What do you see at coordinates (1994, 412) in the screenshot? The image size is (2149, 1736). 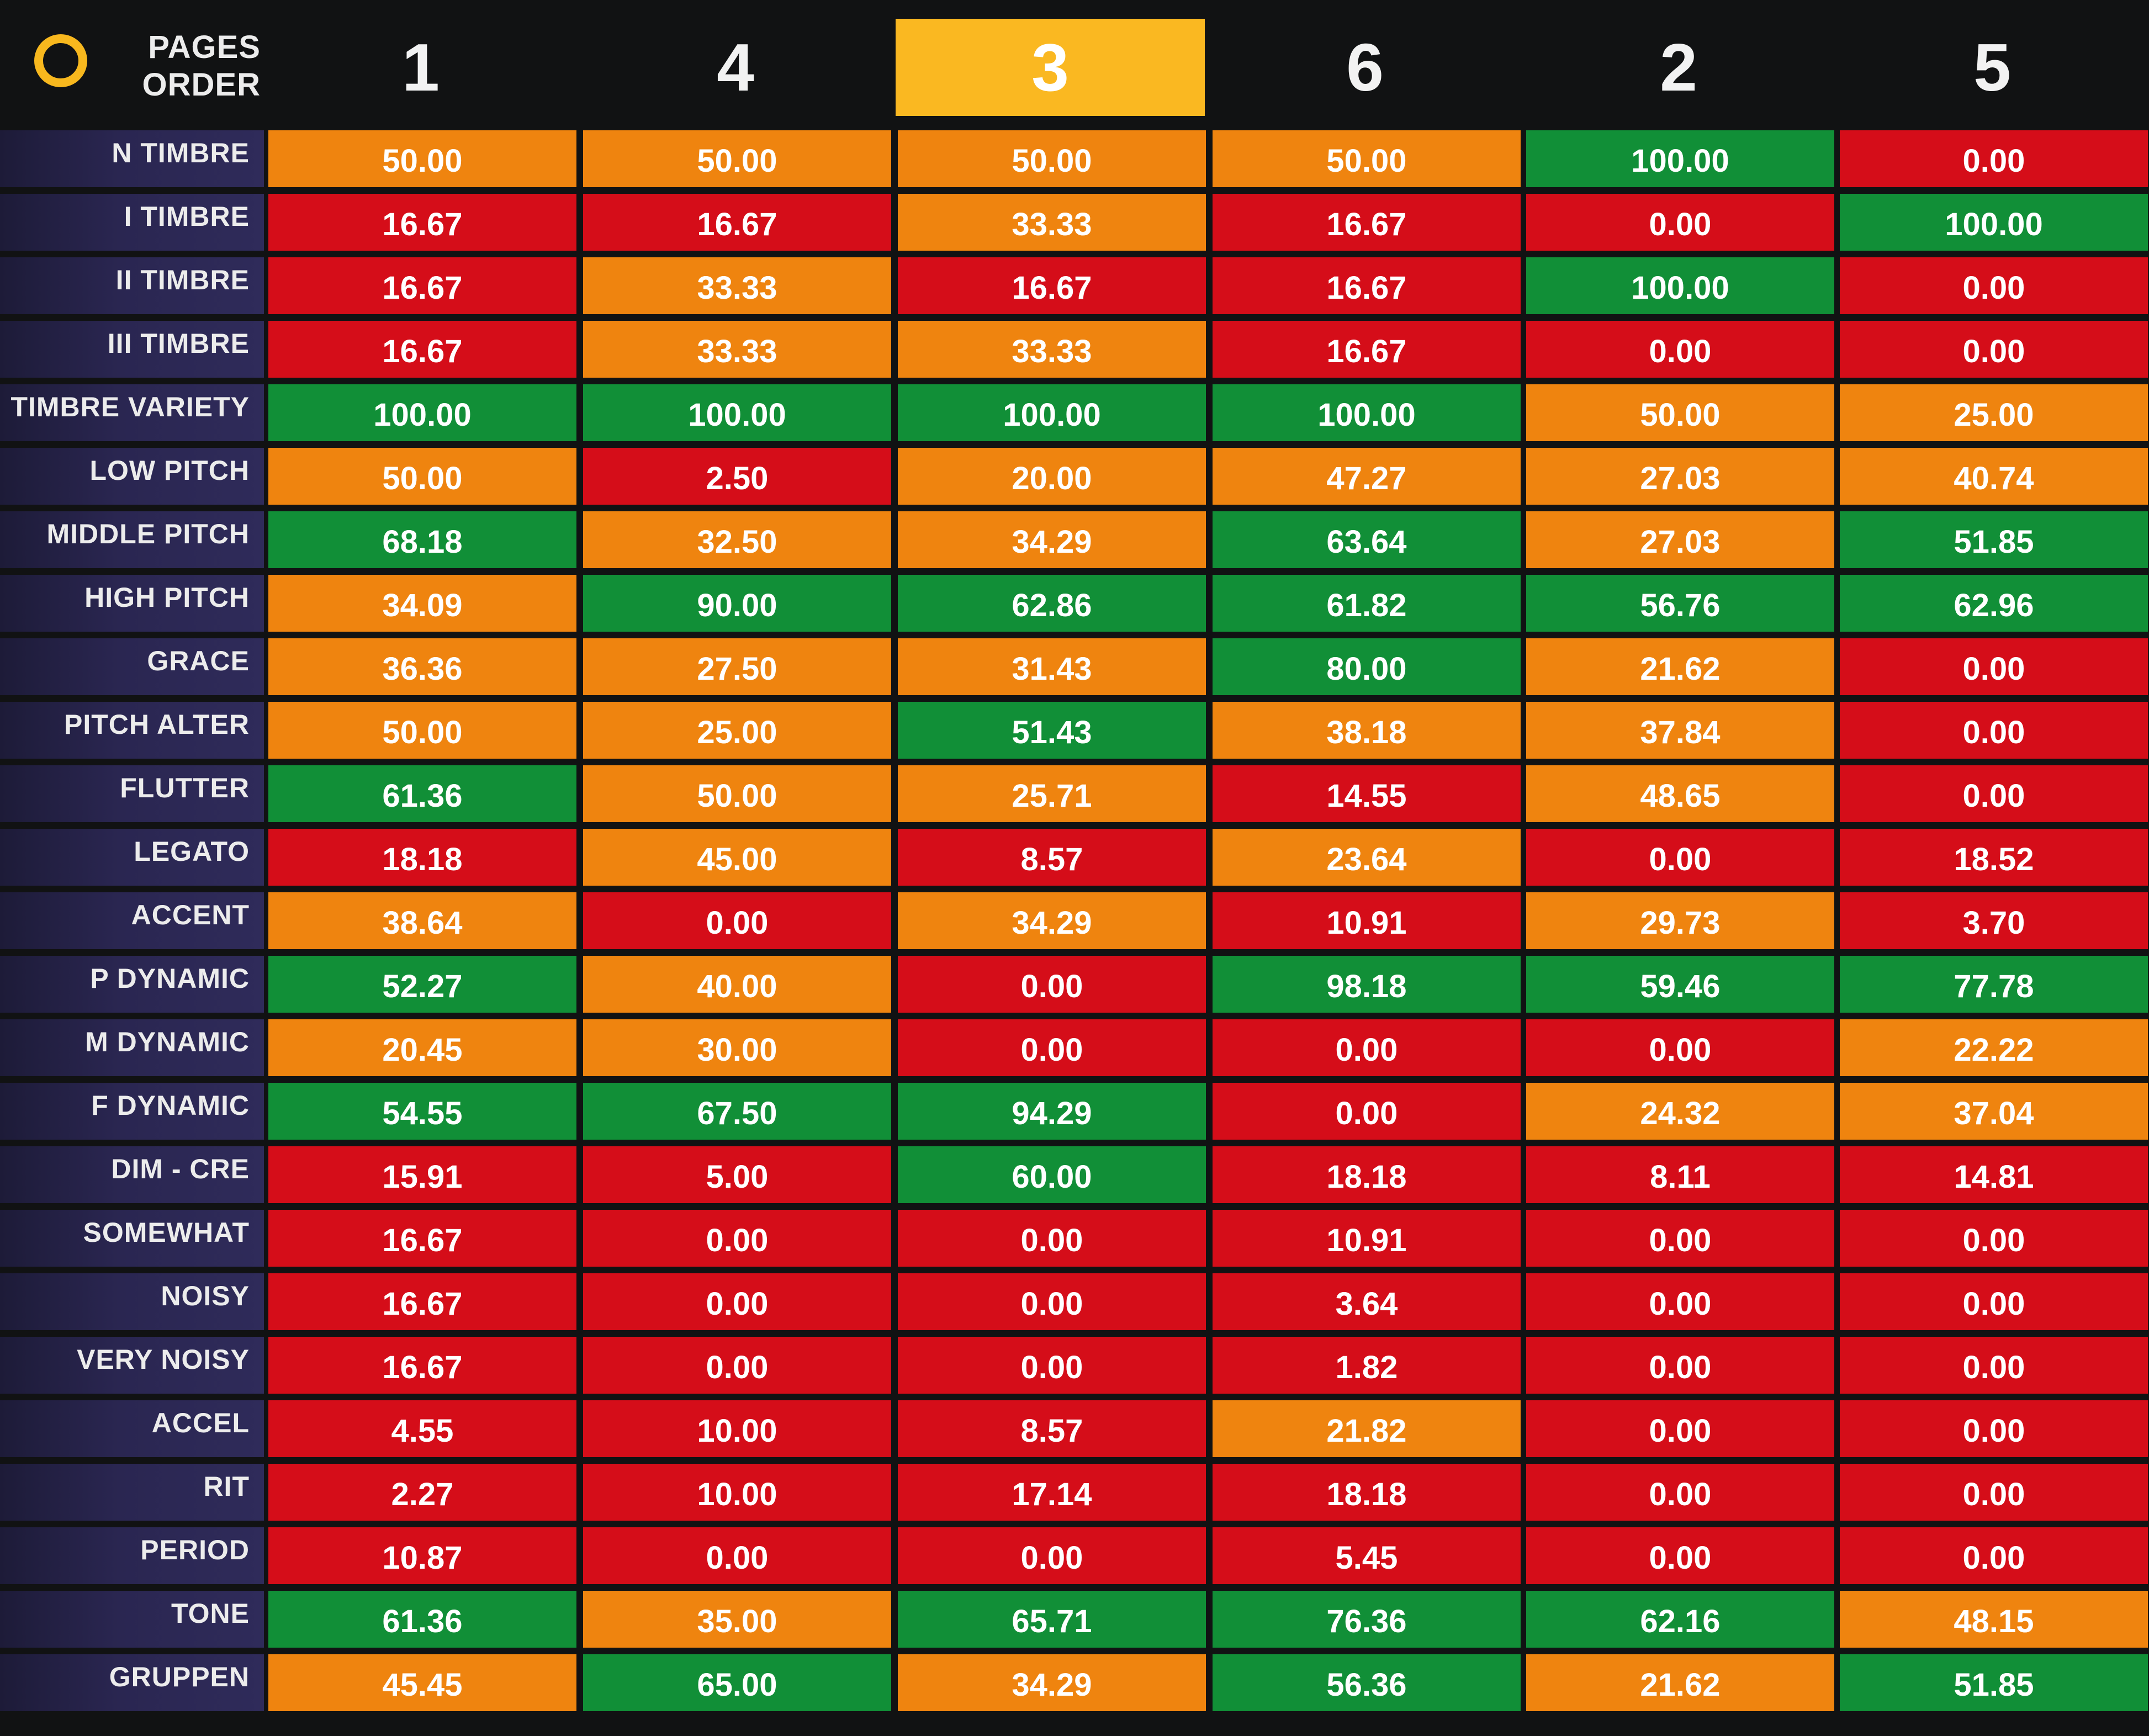 I see `value-cell: 25.00` at bounding box center [1994, 412].